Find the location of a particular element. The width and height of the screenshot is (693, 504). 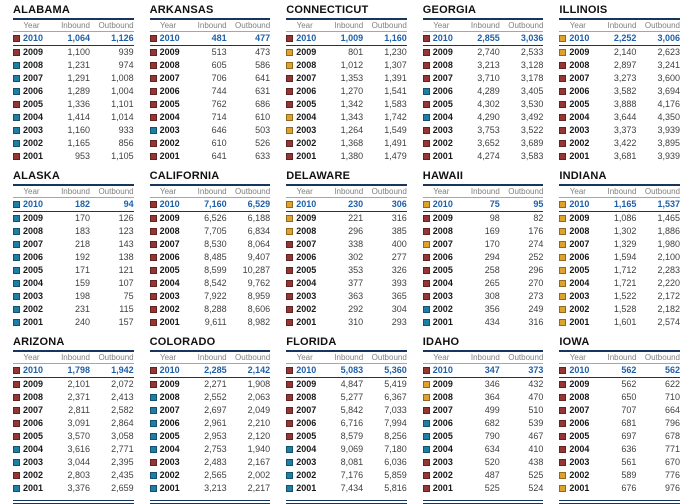

table-row: 2002 487 525 is located at coordinates (482, 475).